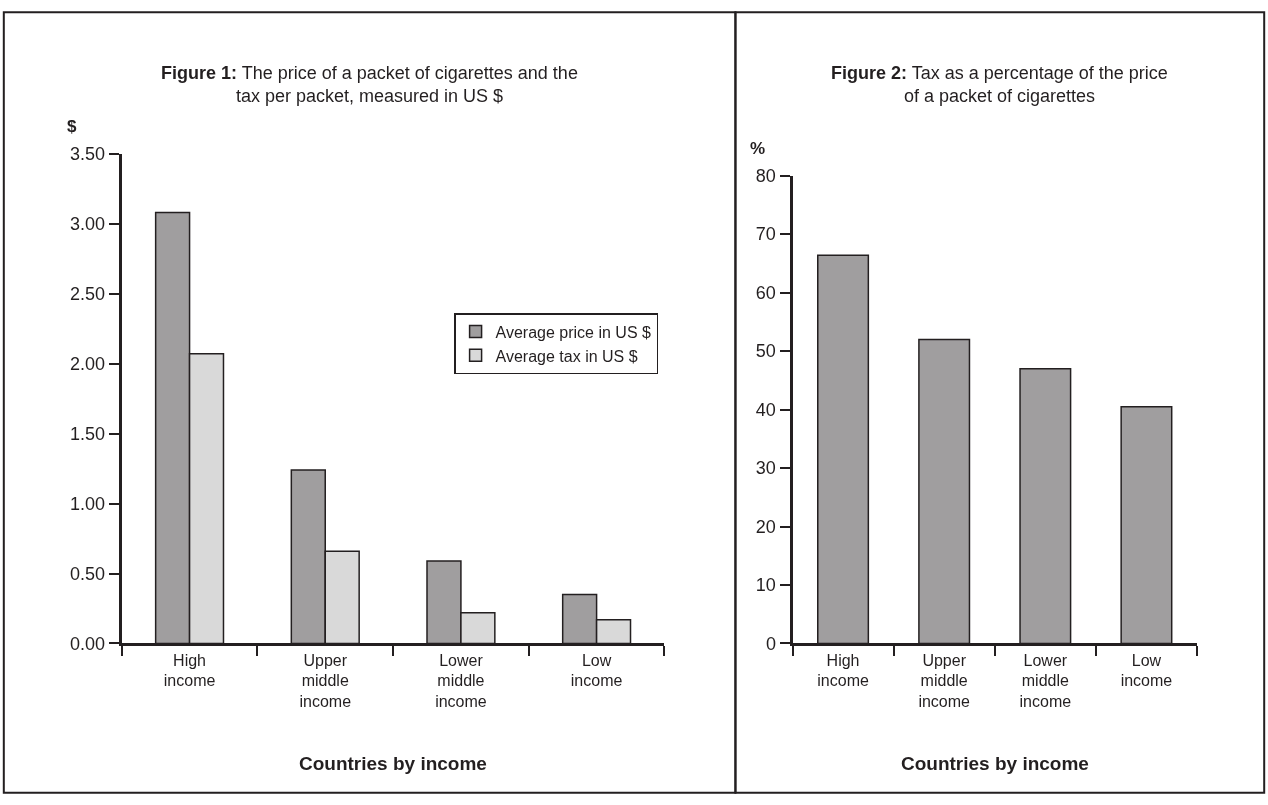 The image size is (1268, 805). Describe the element at coordinates (765, 175) in the screenshot. I see `y-tick-label: 80` at that location.